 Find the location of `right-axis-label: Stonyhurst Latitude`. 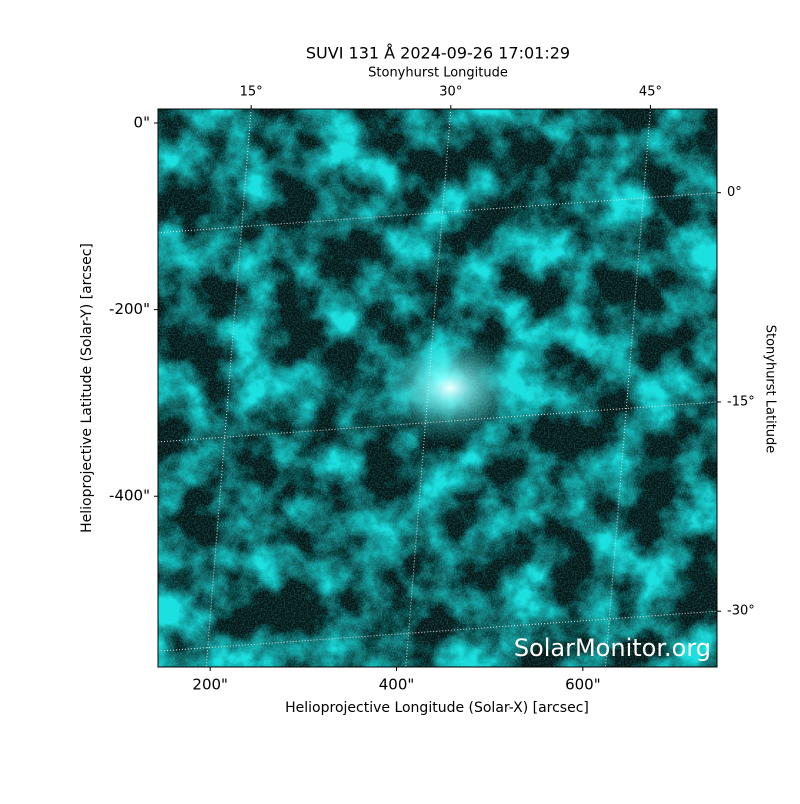

right-axis-label: Stonyhurst Latitude is located at coordinates (770, 389).